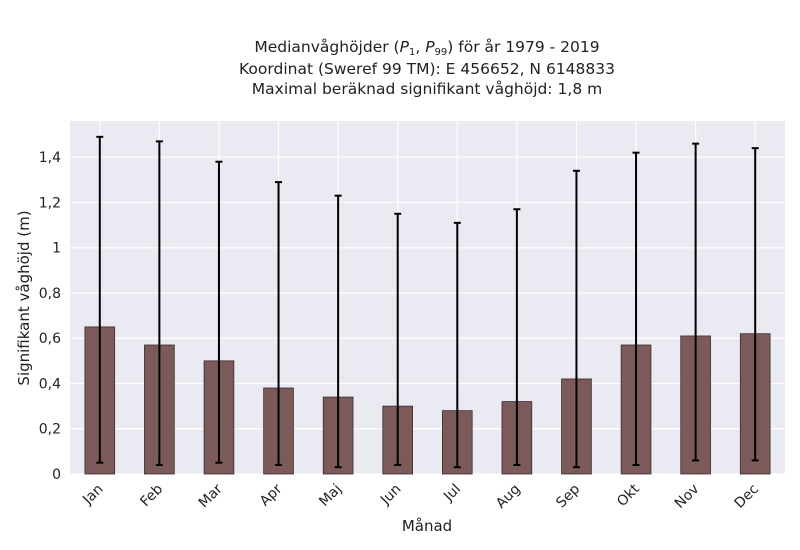 The width and height of the screenshot is (800, 550). What do you see at coordinates (56, 475) in the screenshot?
I see `y-tick-label: 0` at bounding box center [56, 475].